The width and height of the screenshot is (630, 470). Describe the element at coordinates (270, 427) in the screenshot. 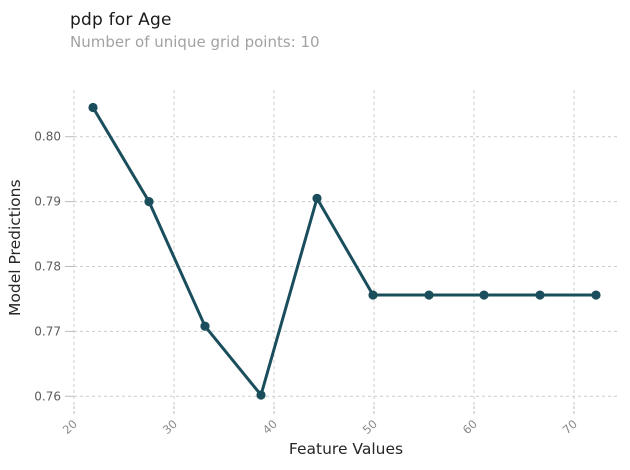

I see `x-tick-label: 40` at that location.